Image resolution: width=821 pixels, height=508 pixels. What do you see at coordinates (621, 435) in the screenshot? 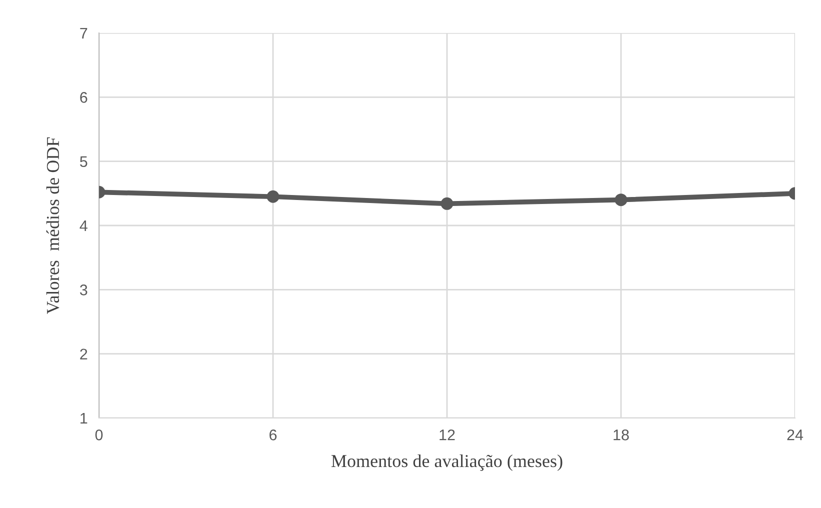
I see `x-tick-label: 18` at bounding box center [621, 435].